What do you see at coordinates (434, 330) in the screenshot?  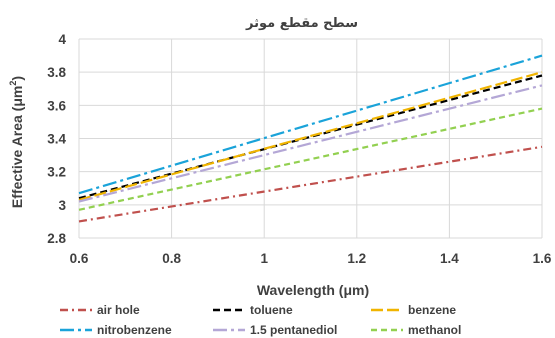 I see `legend-label-methanol: methanol` at bounding box center [434, 330].